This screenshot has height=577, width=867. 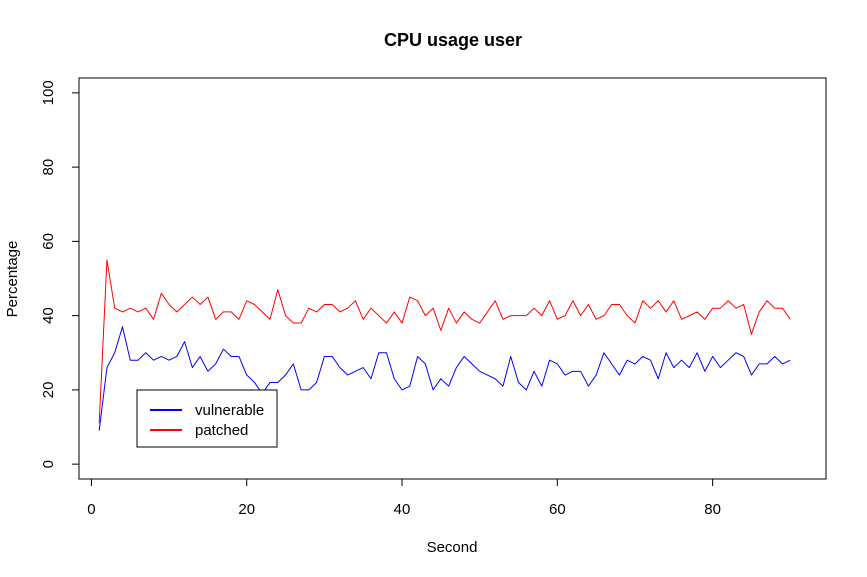 What do you see at coordinates (12, 279) in the screenshot?
I see `y-axis-label: Percentage` at bounding box center [12, 279].